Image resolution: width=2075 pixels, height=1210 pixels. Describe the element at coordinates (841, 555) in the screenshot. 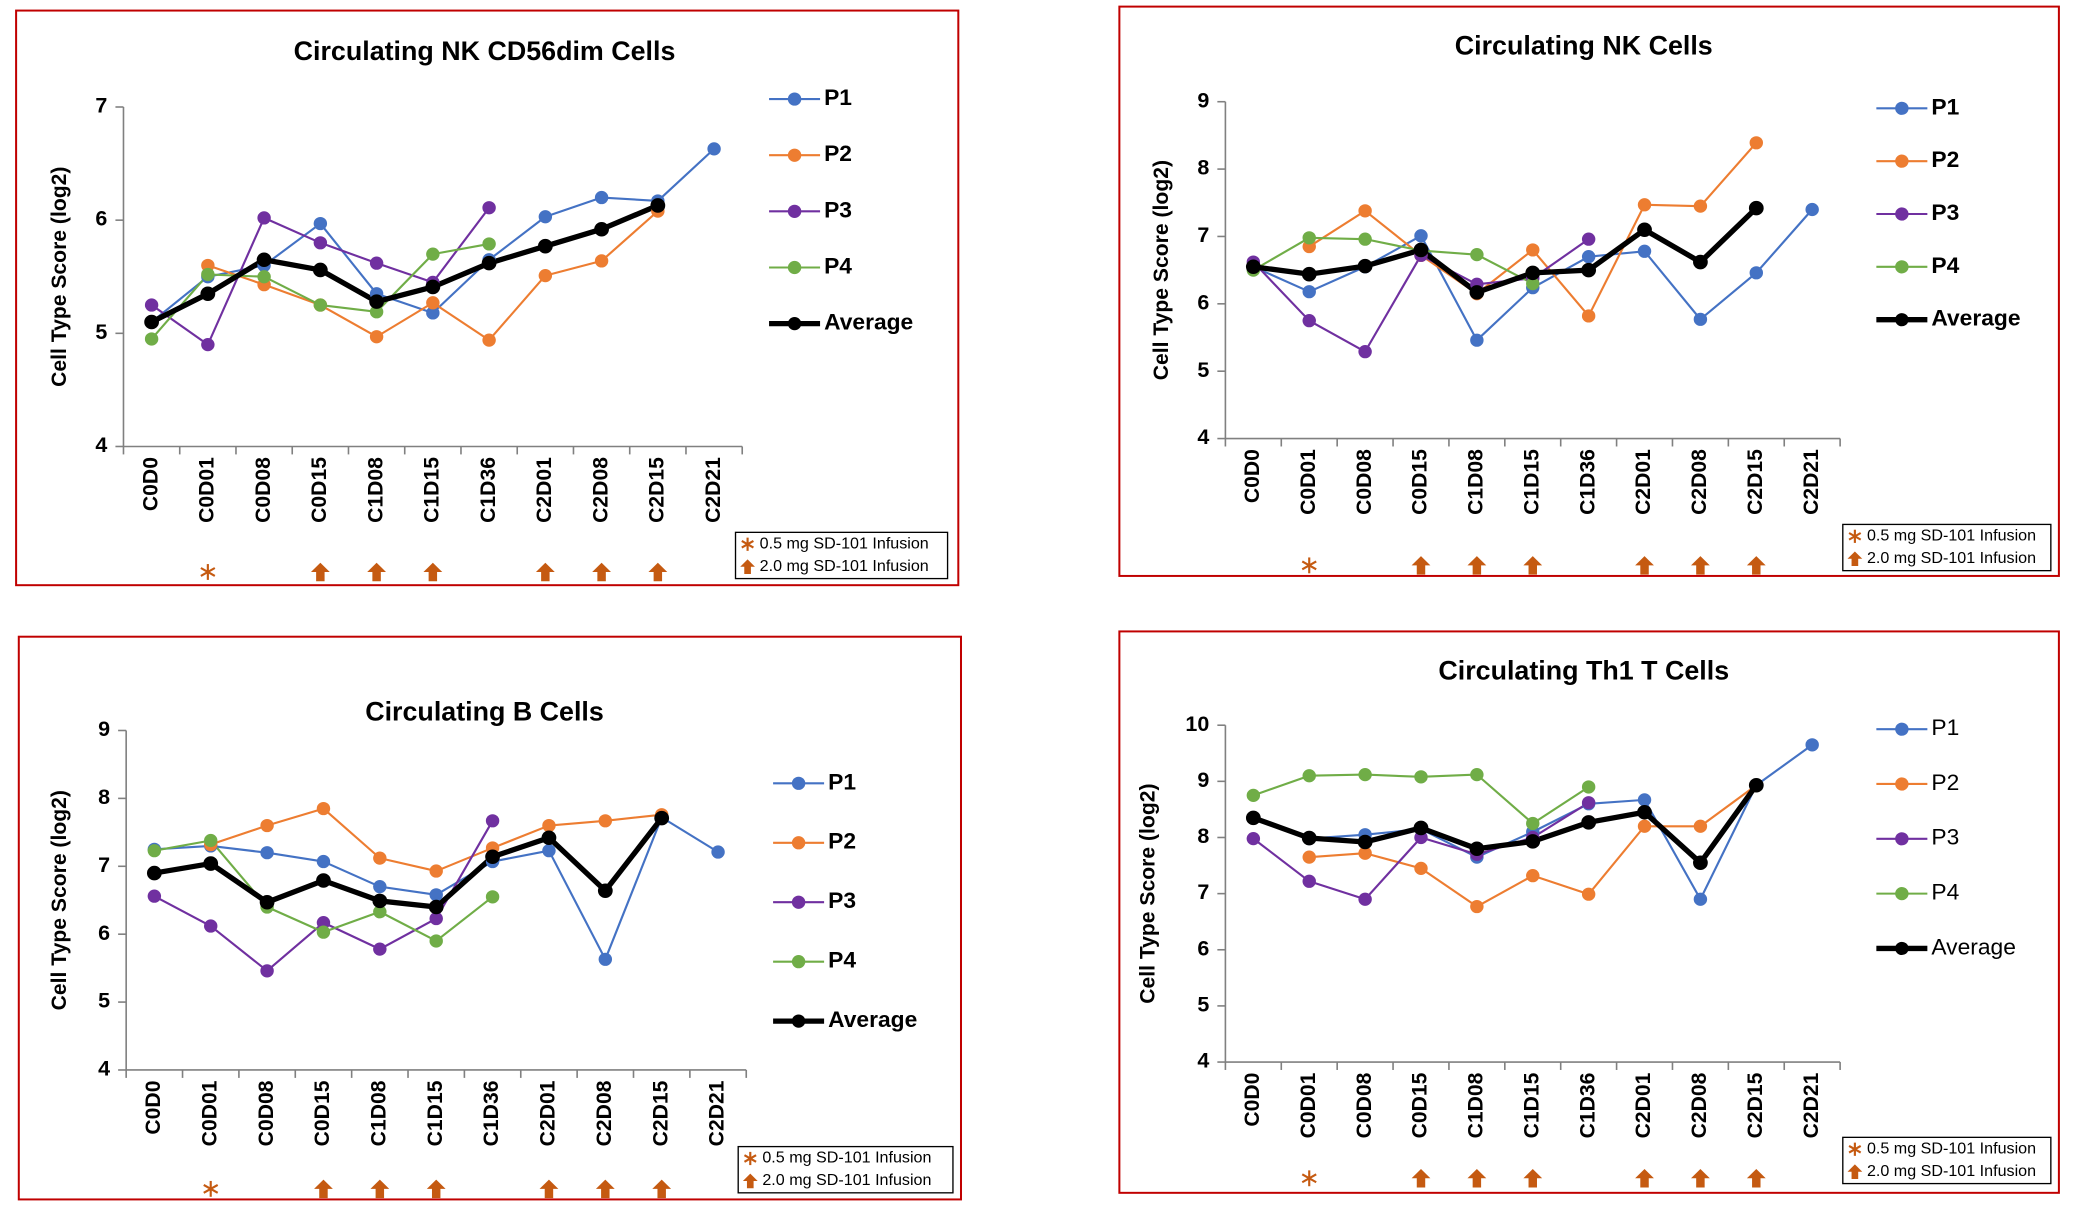

I see `infusion-legend-box` at that location.